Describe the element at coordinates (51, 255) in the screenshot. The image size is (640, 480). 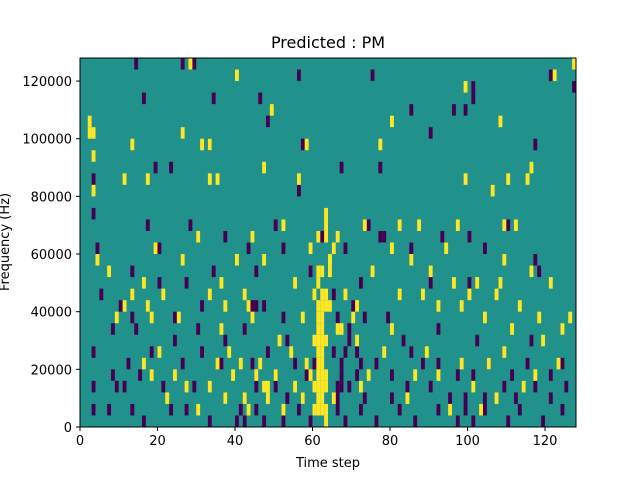
I see `y-tick-label: 60000` at that location.